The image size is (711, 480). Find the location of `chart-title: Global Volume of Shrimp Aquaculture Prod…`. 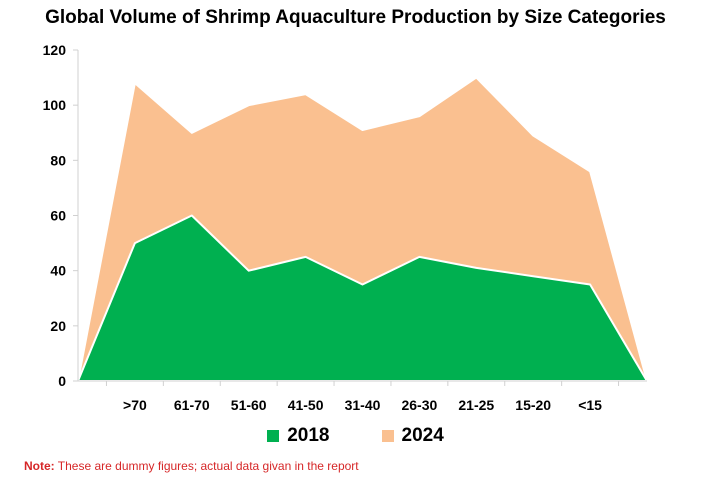

chart-title: Global Volume of Shrimp Aquaculture Prod… is located at coordinates (355, 17).